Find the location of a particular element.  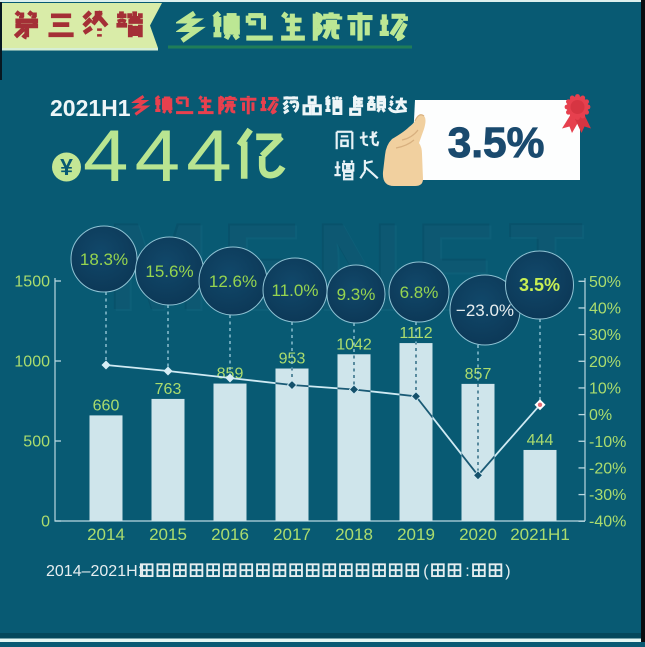

svg-text: 2019 is located at coordinates (416, 534).